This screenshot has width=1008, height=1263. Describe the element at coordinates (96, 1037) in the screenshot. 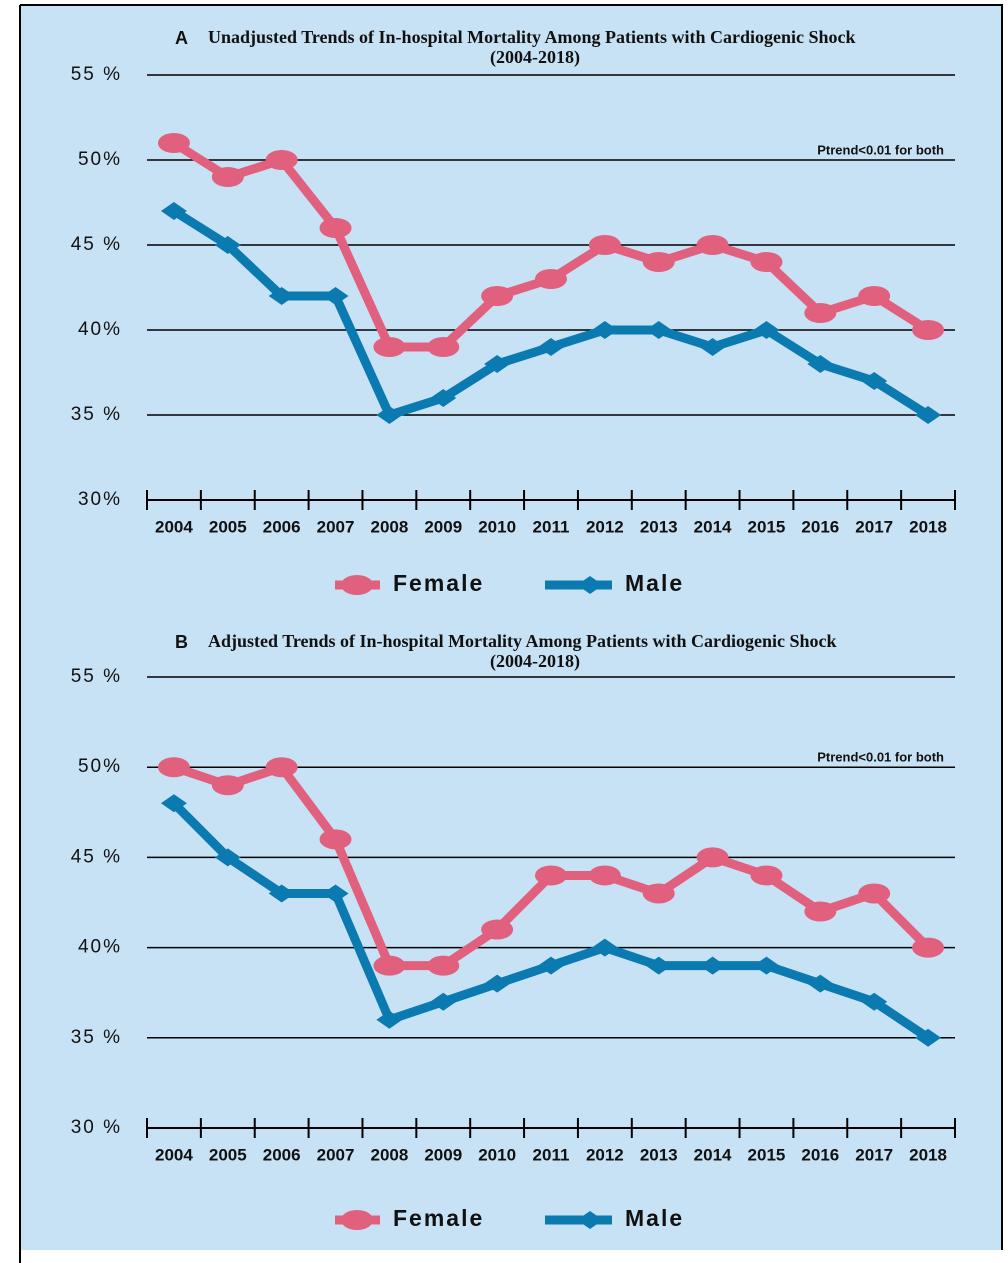

I see `y-tick-label: 35 %` at that location.